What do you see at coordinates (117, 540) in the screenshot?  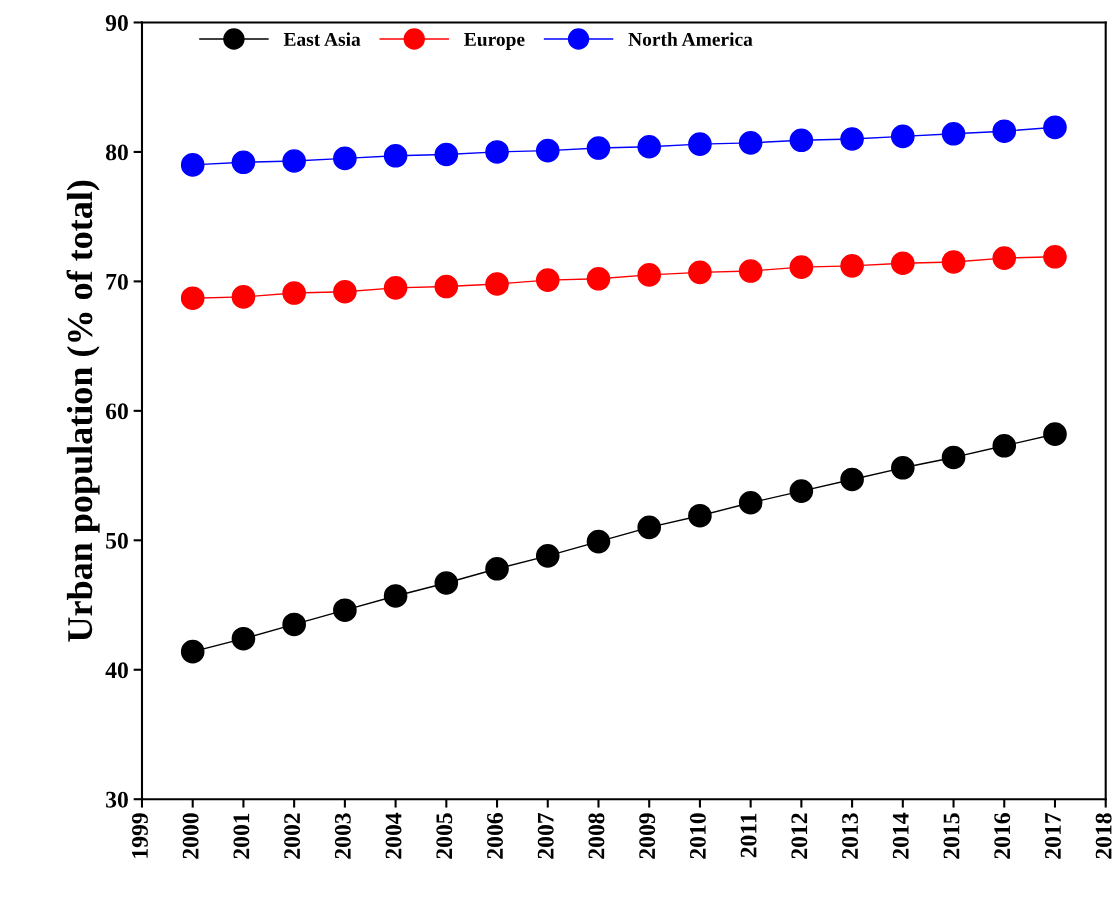 I see `y-tick-label: 50` at bounding box center [117, 540].